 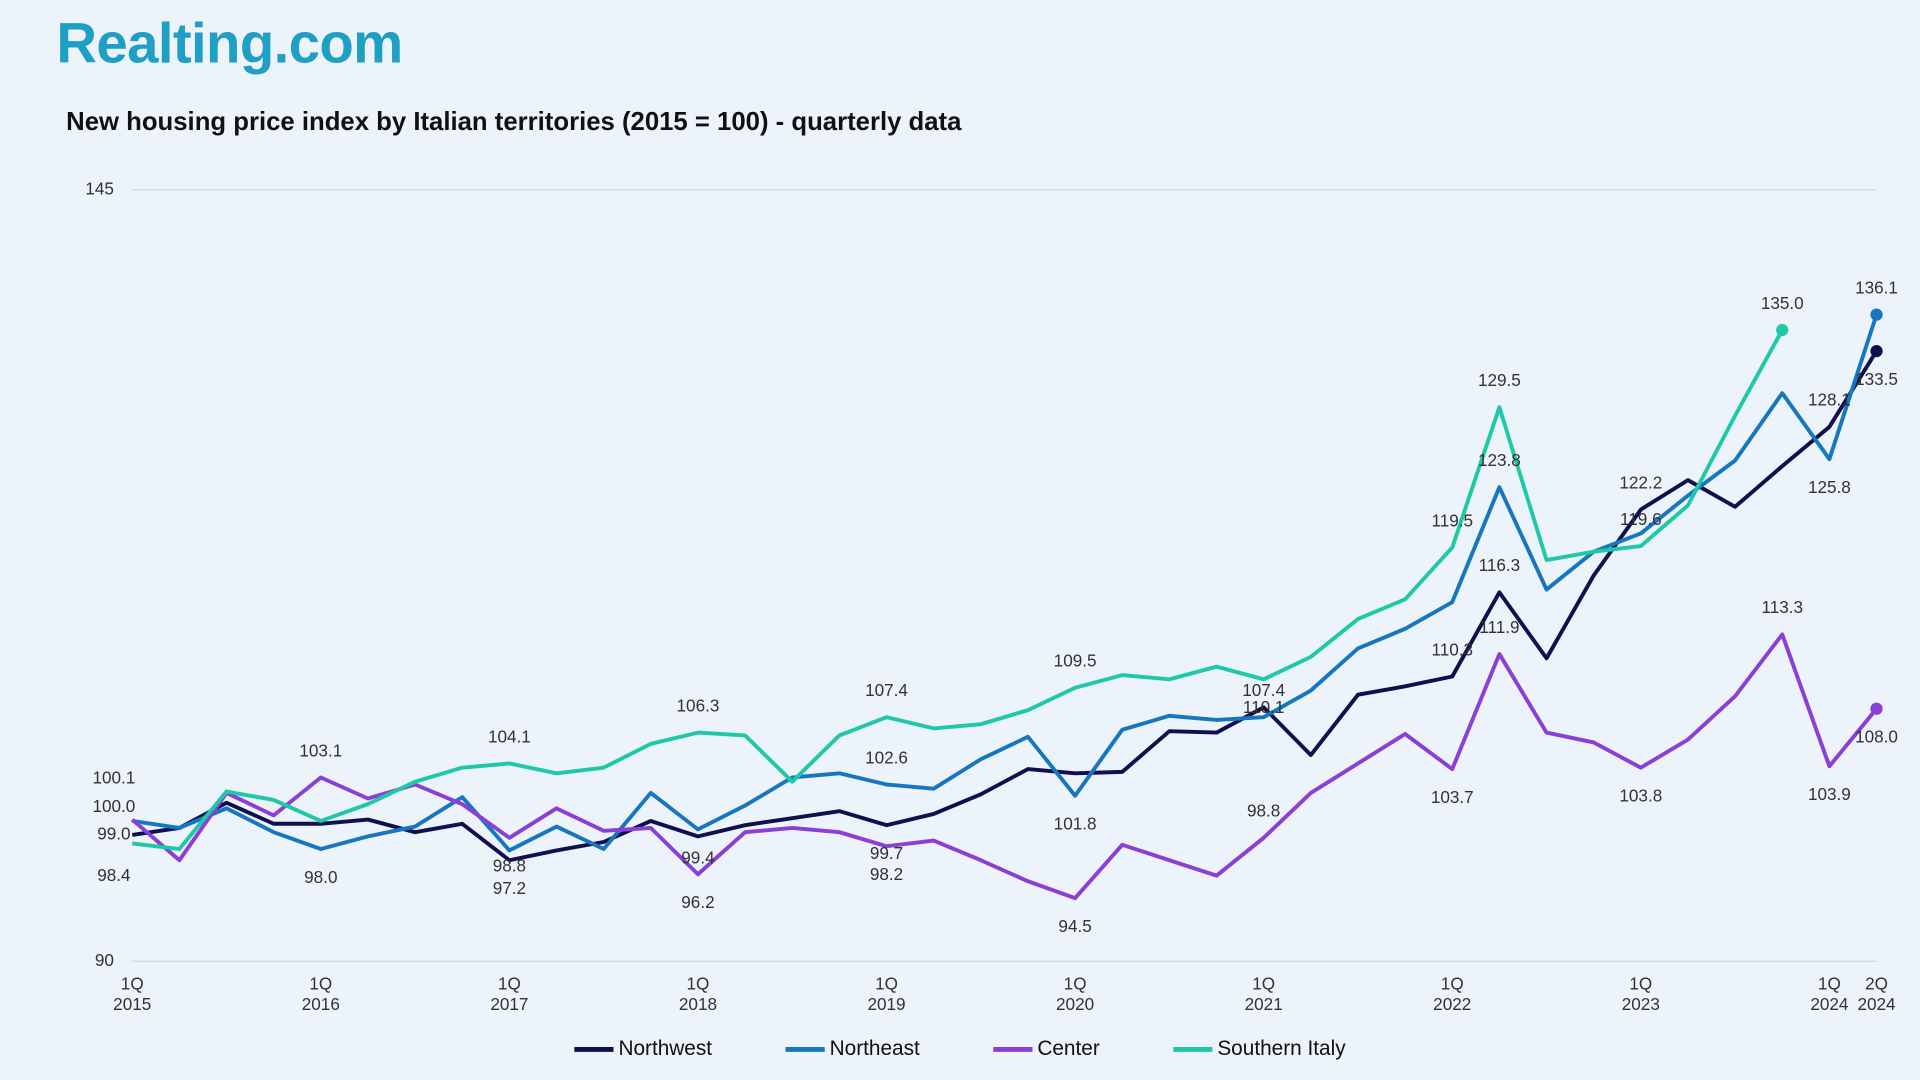 I want to click on data-label: 99.7, so click(x=886, y=853).